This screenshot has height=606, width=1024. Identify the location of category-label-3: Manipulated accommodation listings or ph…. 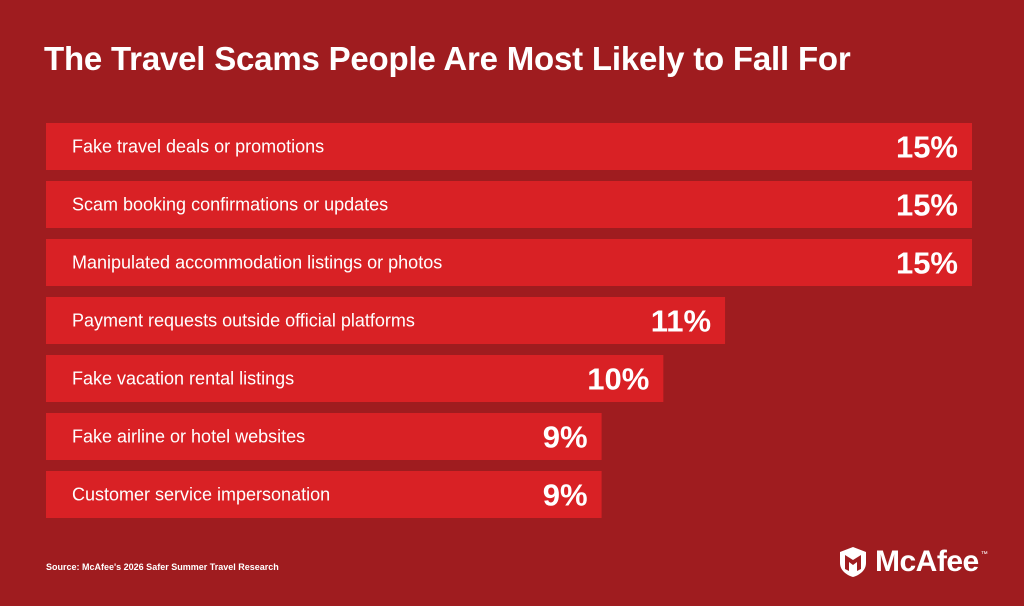
(257, 263).